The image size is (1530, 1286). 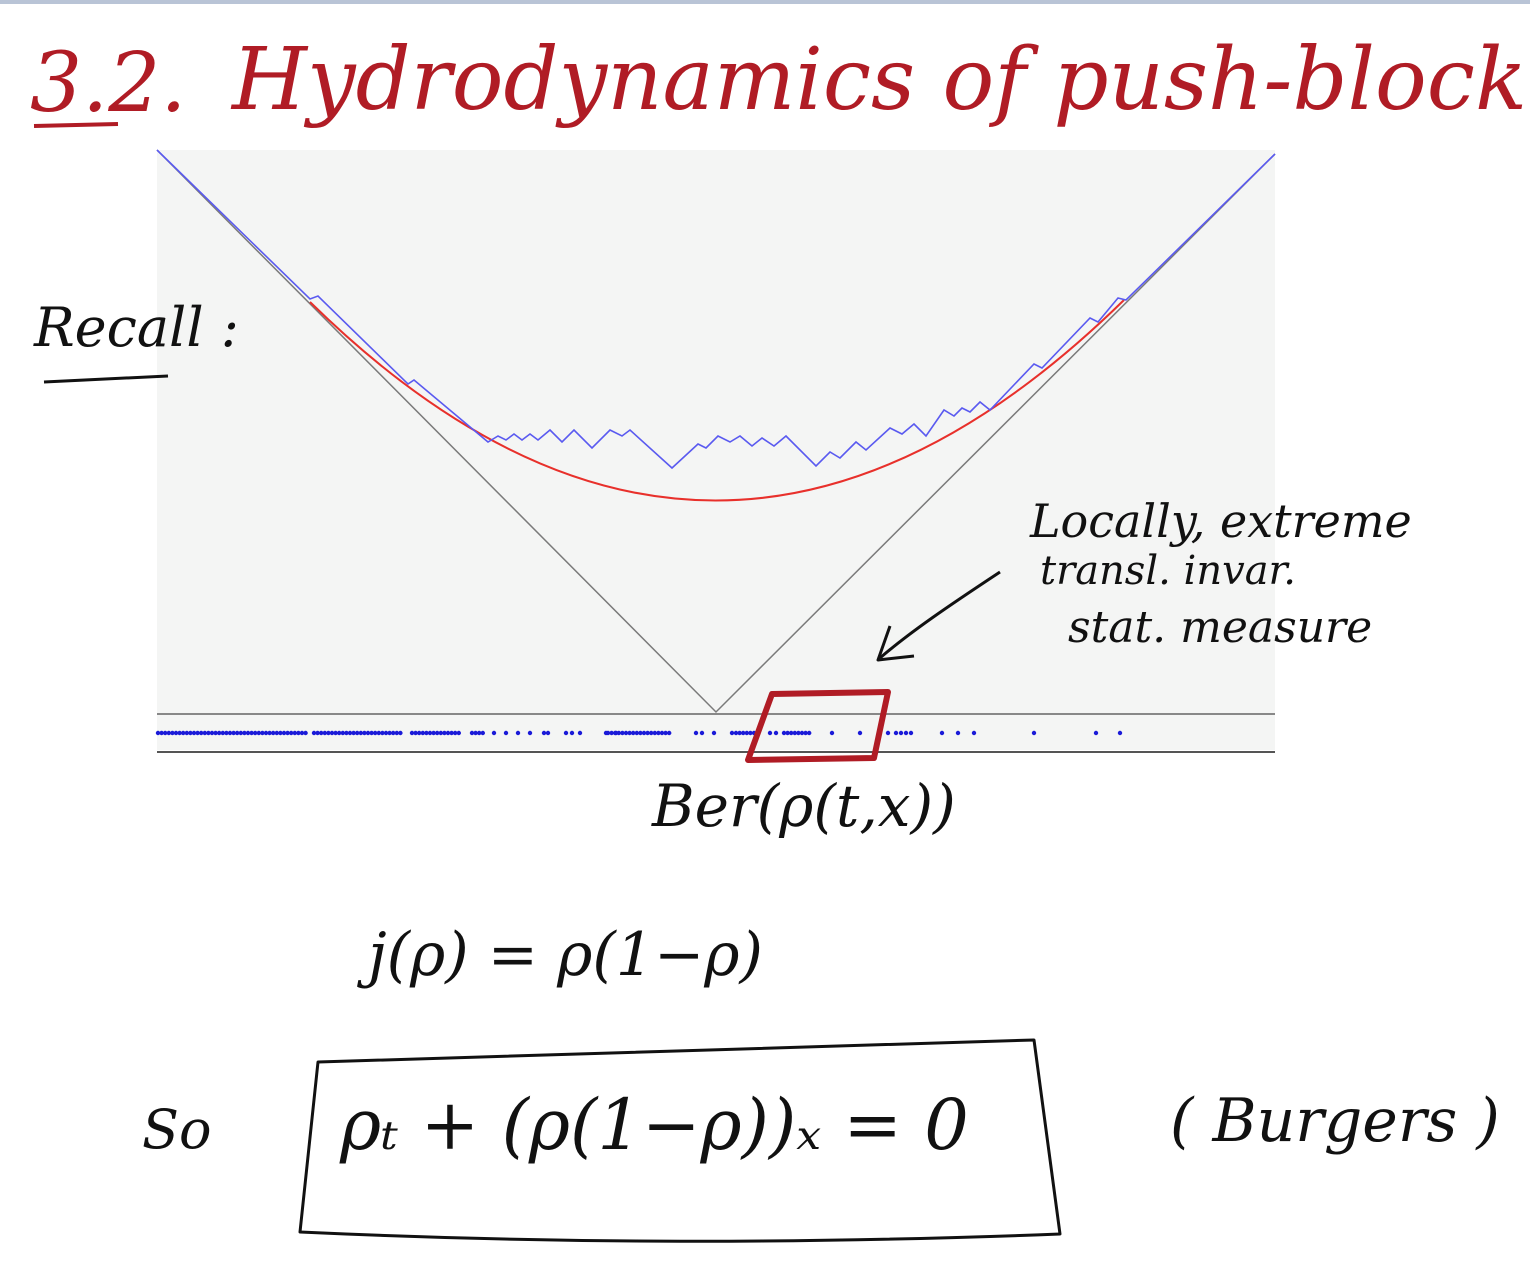 What do you see at coordinates (717, 400) in the screenshot?
I see `limit-shape-curve` at bounding box center [717, 400].